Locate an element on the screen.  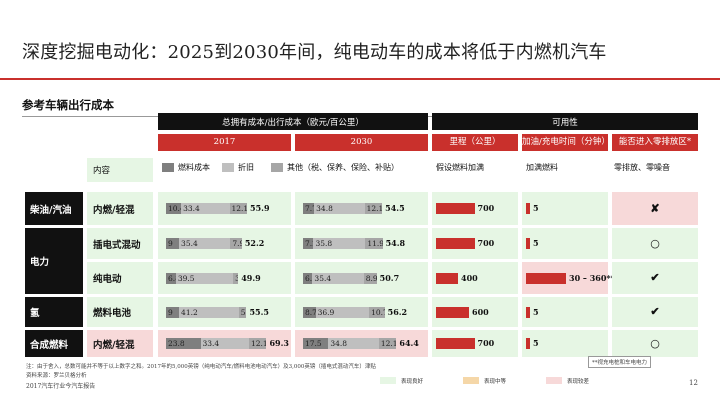
row-label: 纯电动 is located at coordinates (120, 278).